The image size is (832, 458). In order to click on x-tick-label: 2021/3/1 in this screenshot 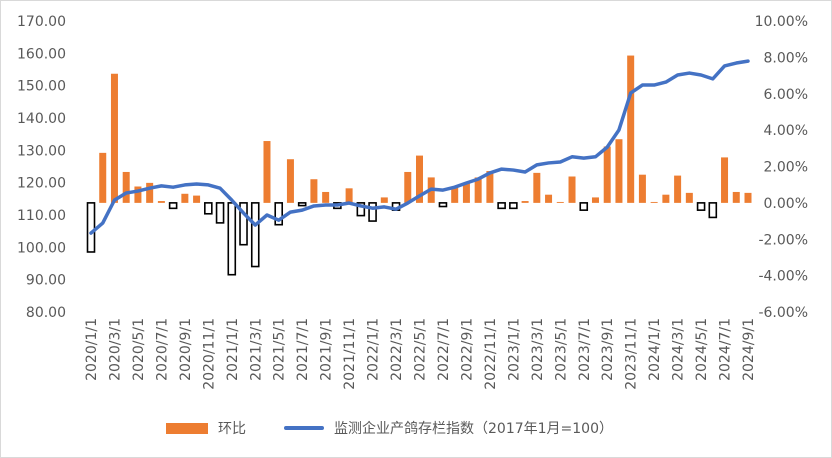, I will do `click(256, 349)`.